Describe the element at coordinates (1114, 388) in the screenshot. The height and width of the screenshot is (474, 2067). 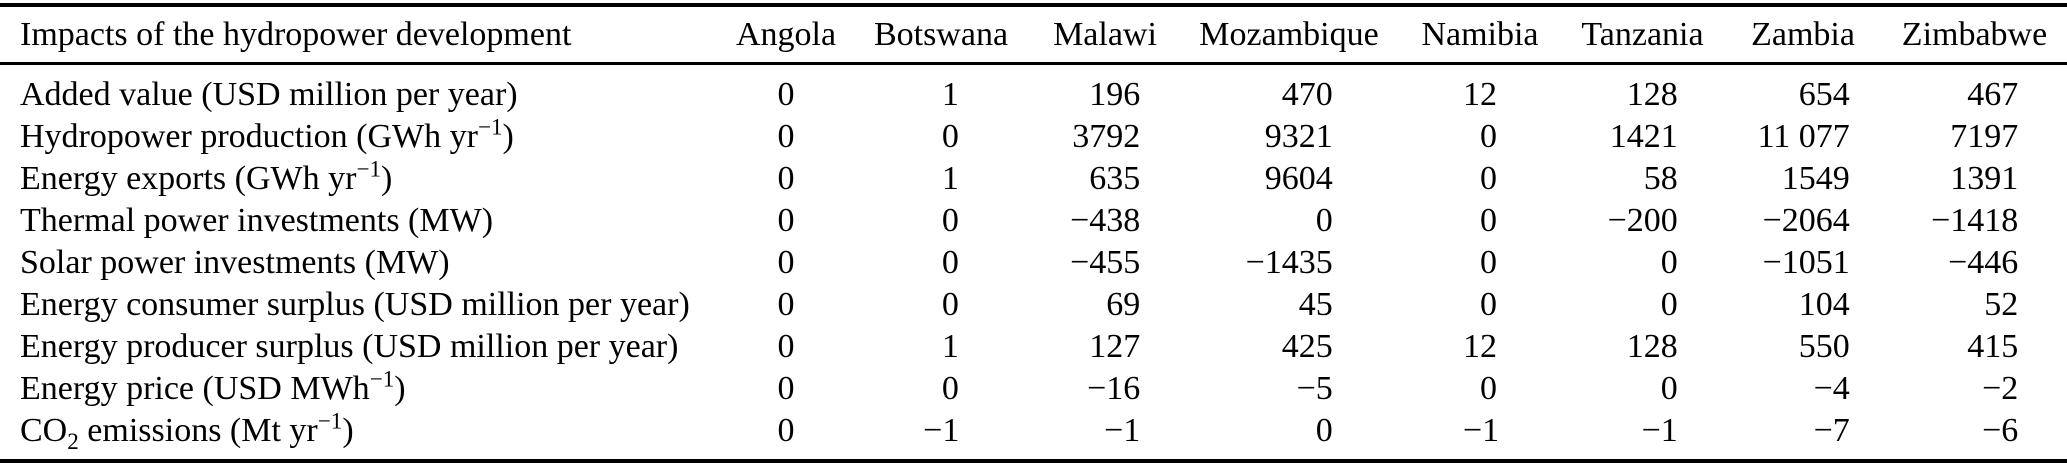
I see `value: −16` at that location.